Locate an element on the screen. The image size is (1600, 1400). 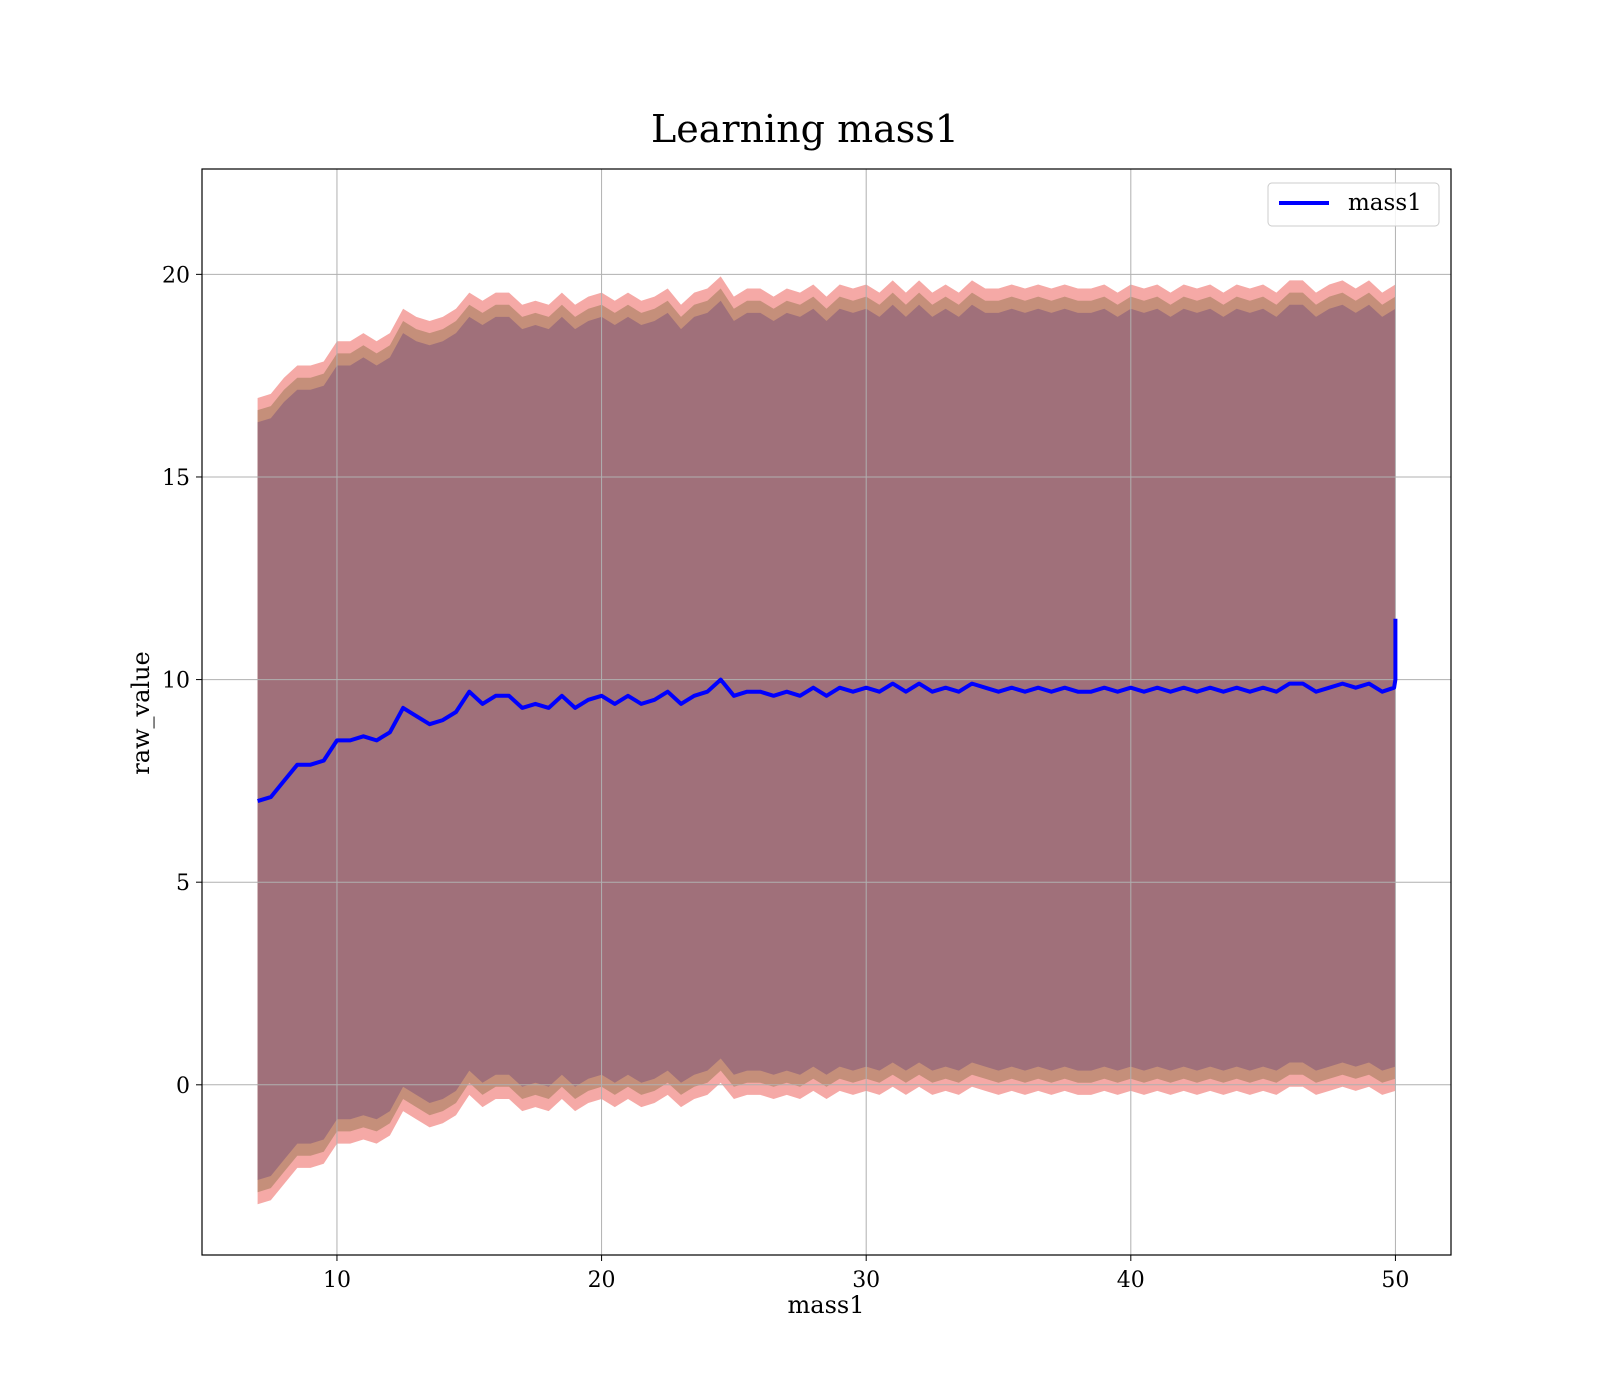
legend-box is located at coordinates (1353, 204).